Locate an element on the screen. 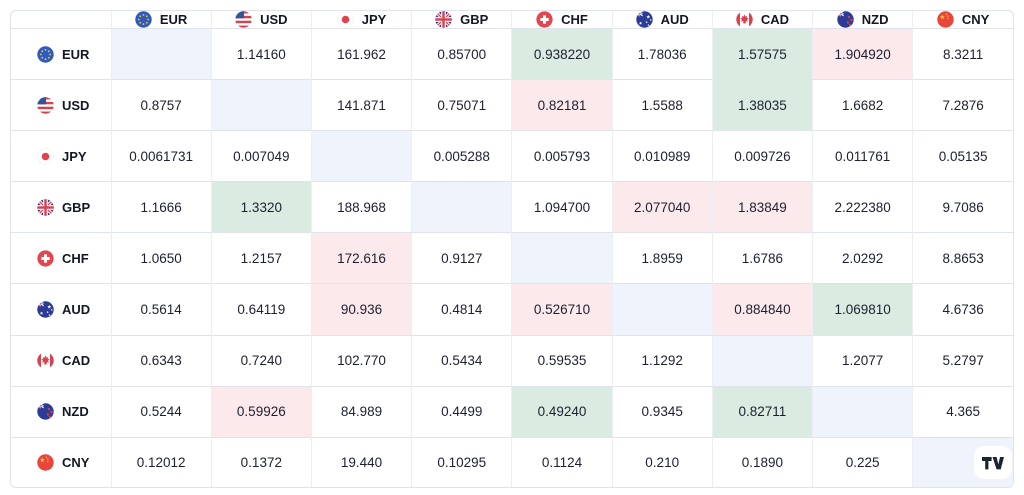  rate-cell-eur-cad: 1.57575 is located at coordinates (762, 53).